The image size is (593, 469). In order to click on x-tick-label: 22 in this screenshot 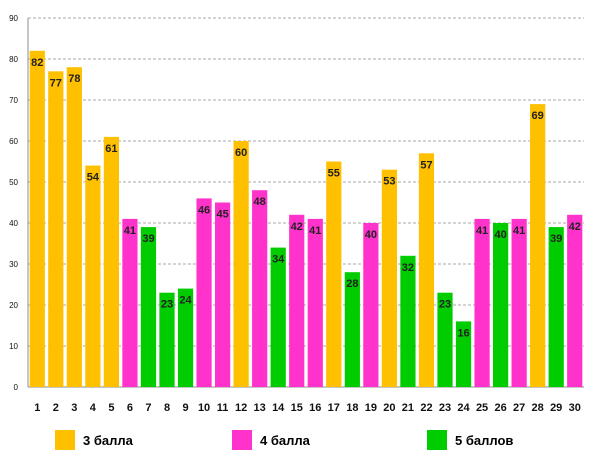, I will do `click(426, 408)`.